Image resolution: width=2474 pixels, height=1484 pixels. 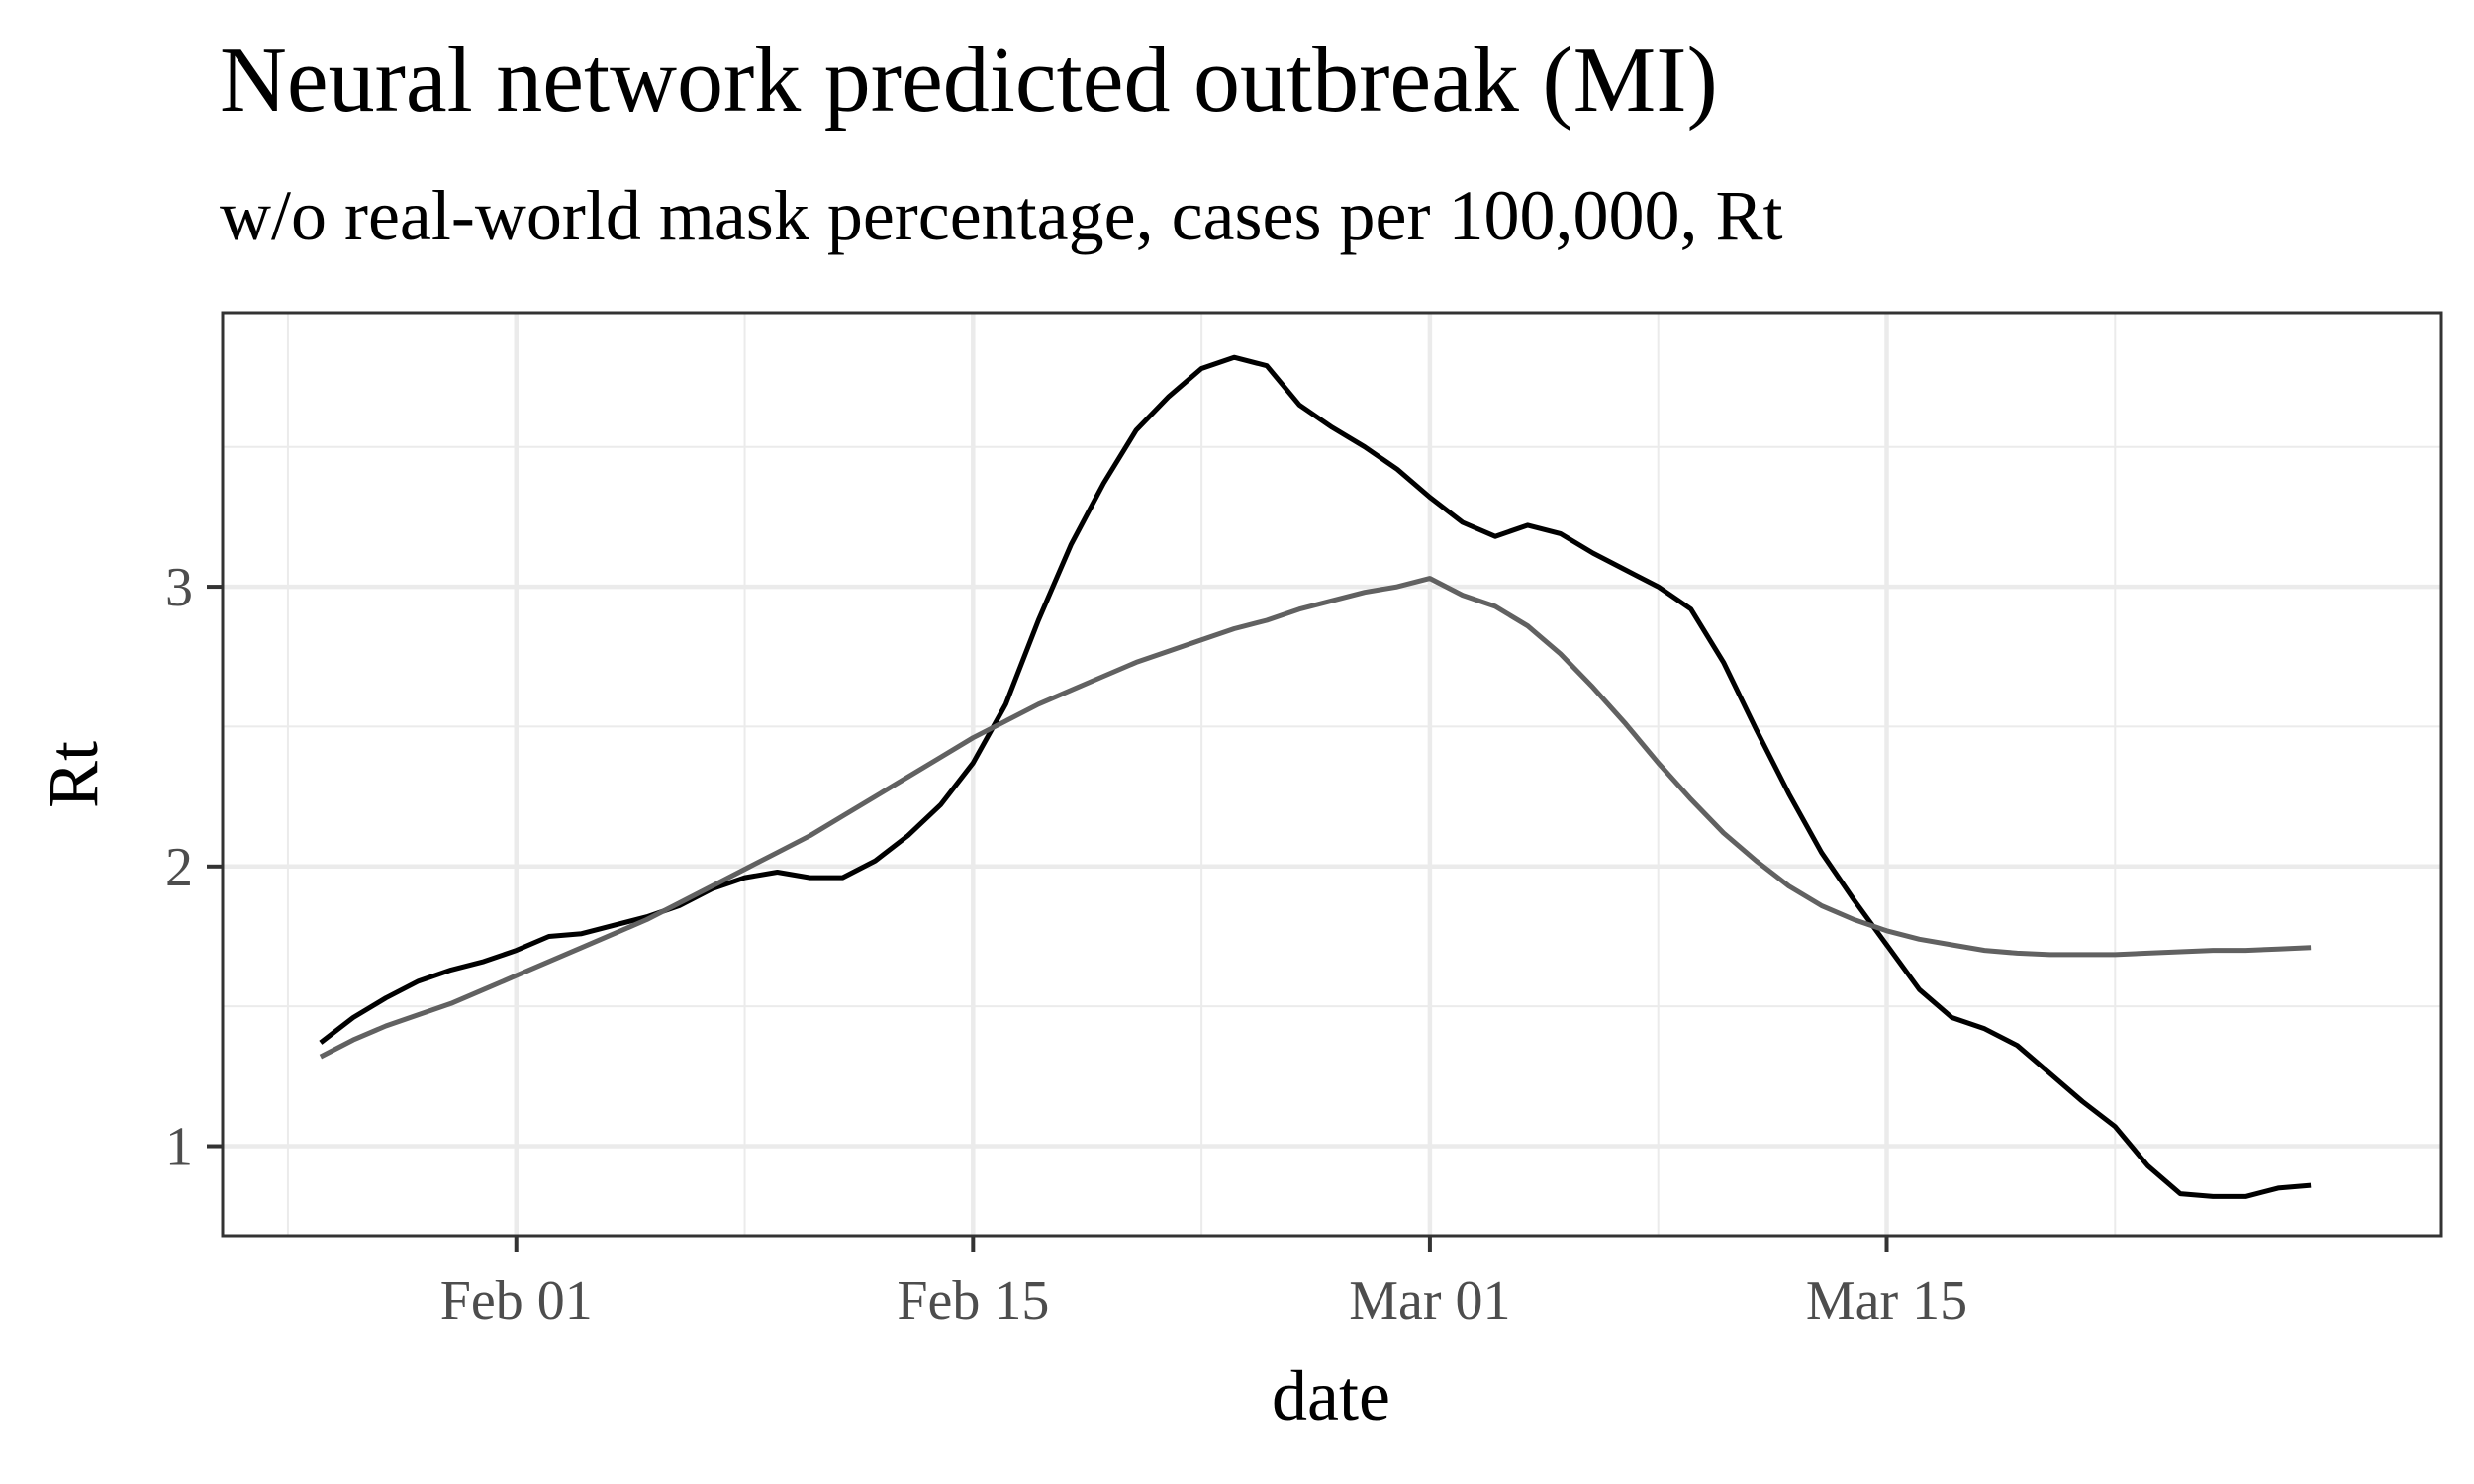 I want to click on x-axis-title: date, so click(x=1331, y=1396).